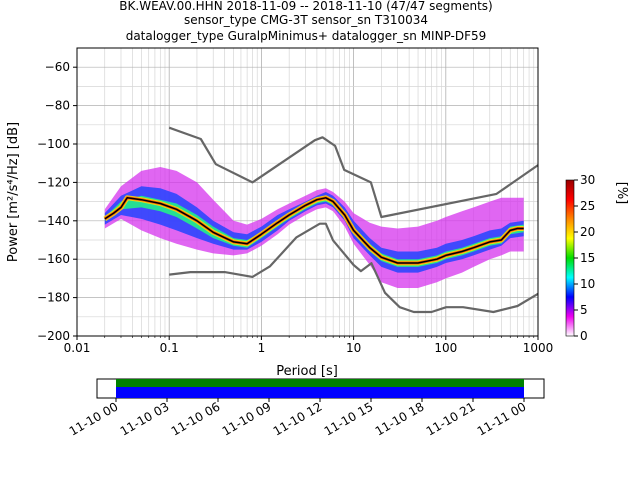 This screenshot has height=484, width=640. I want to click on timeline-tick-label: 11-10 21, so click(451, 418).